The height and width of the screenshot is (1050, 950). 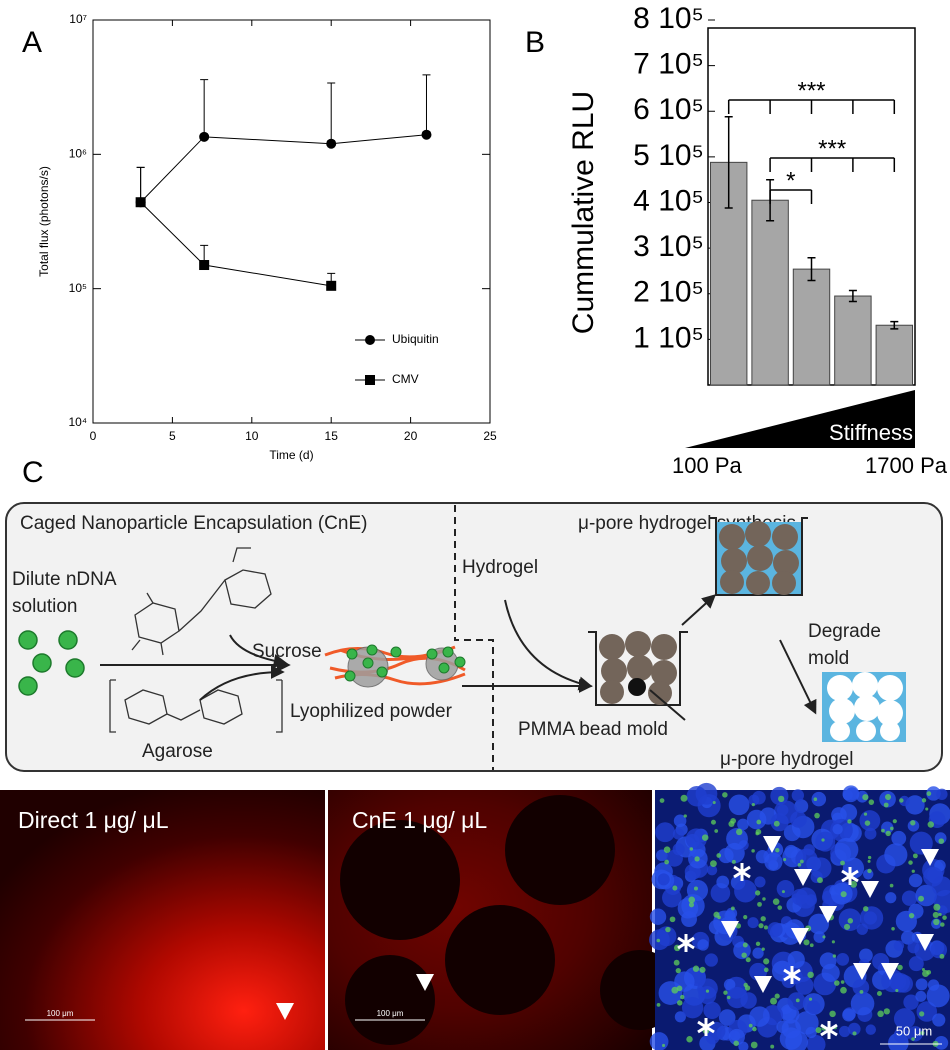 What do you see at coordinates (331, 285) in the screenshot?
I see `marker` at bounding box center [331, 285].